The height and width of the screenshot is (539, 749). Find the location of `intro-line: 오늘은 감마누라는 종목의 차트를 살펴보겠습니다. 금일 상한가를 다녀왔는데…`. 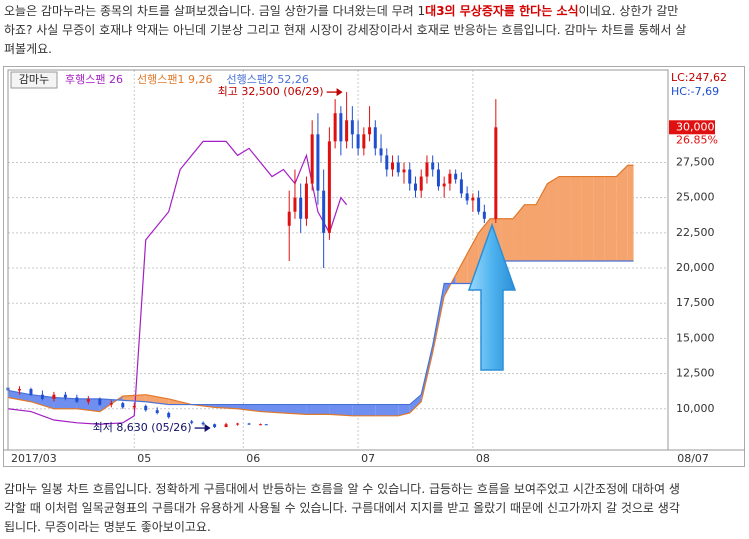

intro-line: 오늘은 감마누라는 종목의 차트를 살펴보겠습니다. 금일 상한가를 다녀왔는데… is located at coordinates (341, 10).